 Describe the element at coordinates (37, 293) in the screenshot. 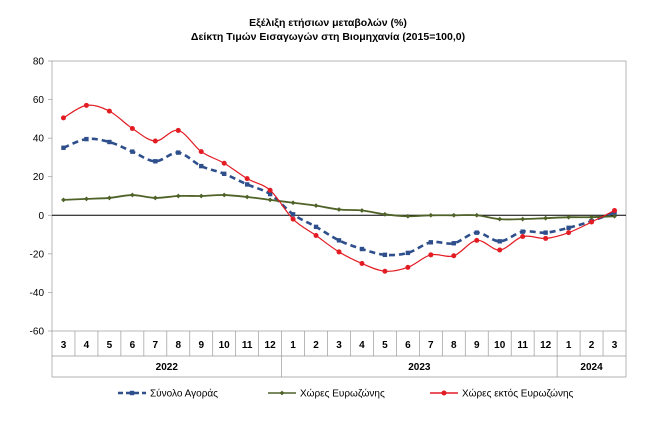

I see `y-tick-label: -40` at that location.